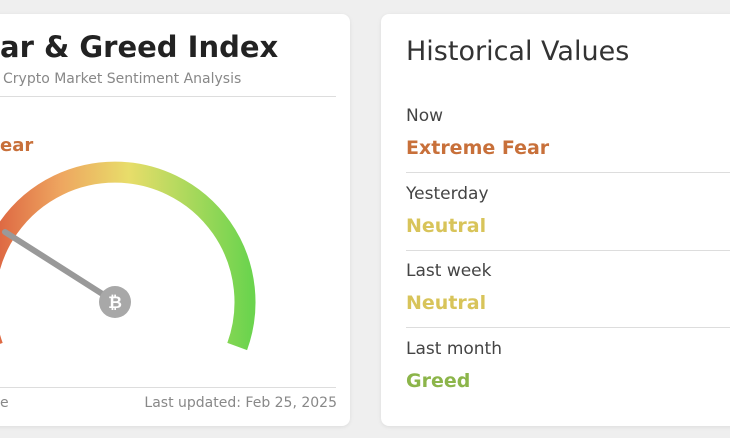 This screenshot has height=438, width=730. Describe the element at coordinates (240, 403) in the screenshot. I see `last-updated: Last updated: Feb 25, 2025` at that location.